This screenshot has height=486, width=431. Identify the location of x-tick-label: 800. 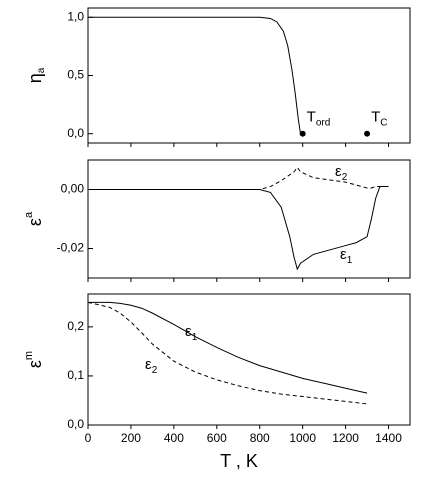
(260, 438).